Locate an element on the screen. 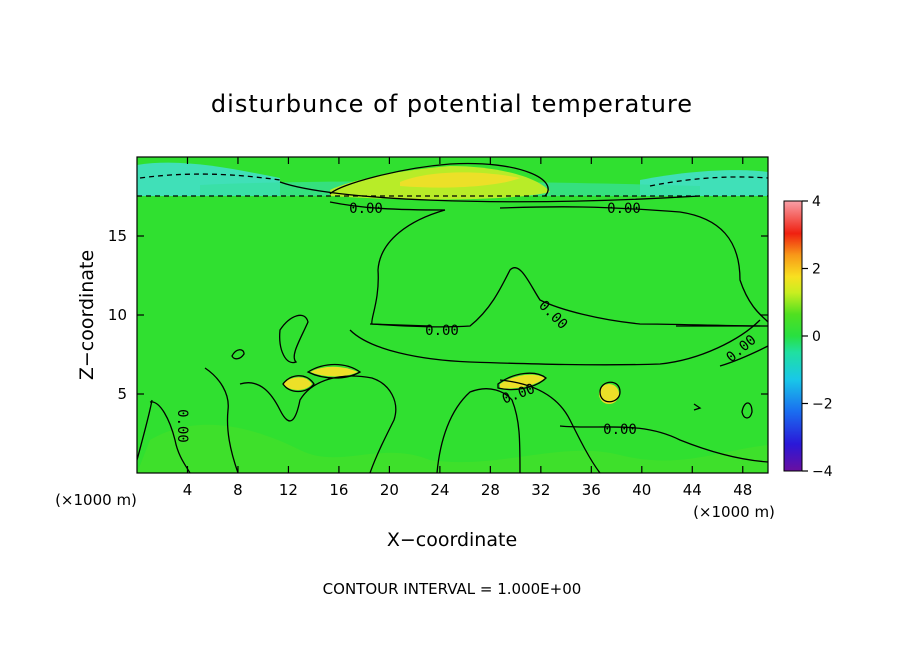 The image size is (904, 654). x-tick-label: 4 is located at coordinates (188, 490).